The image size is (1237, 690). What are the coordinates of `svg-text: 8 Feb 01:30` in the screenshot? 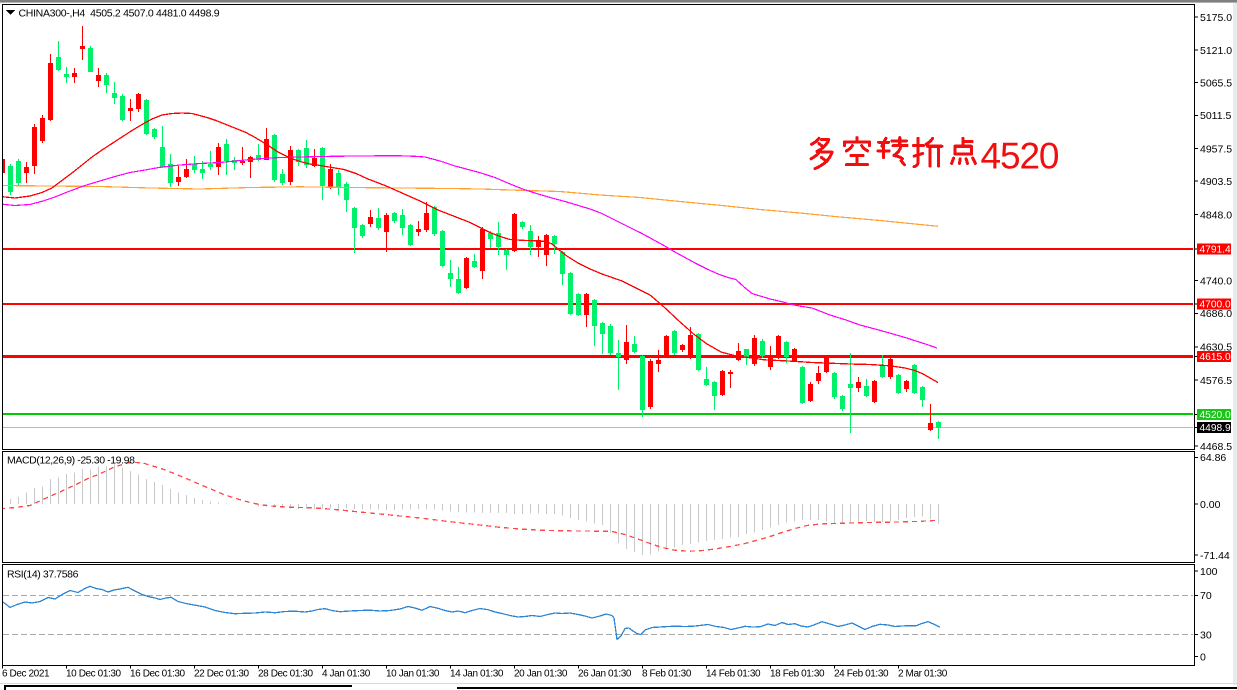 It's located at (667, 674).